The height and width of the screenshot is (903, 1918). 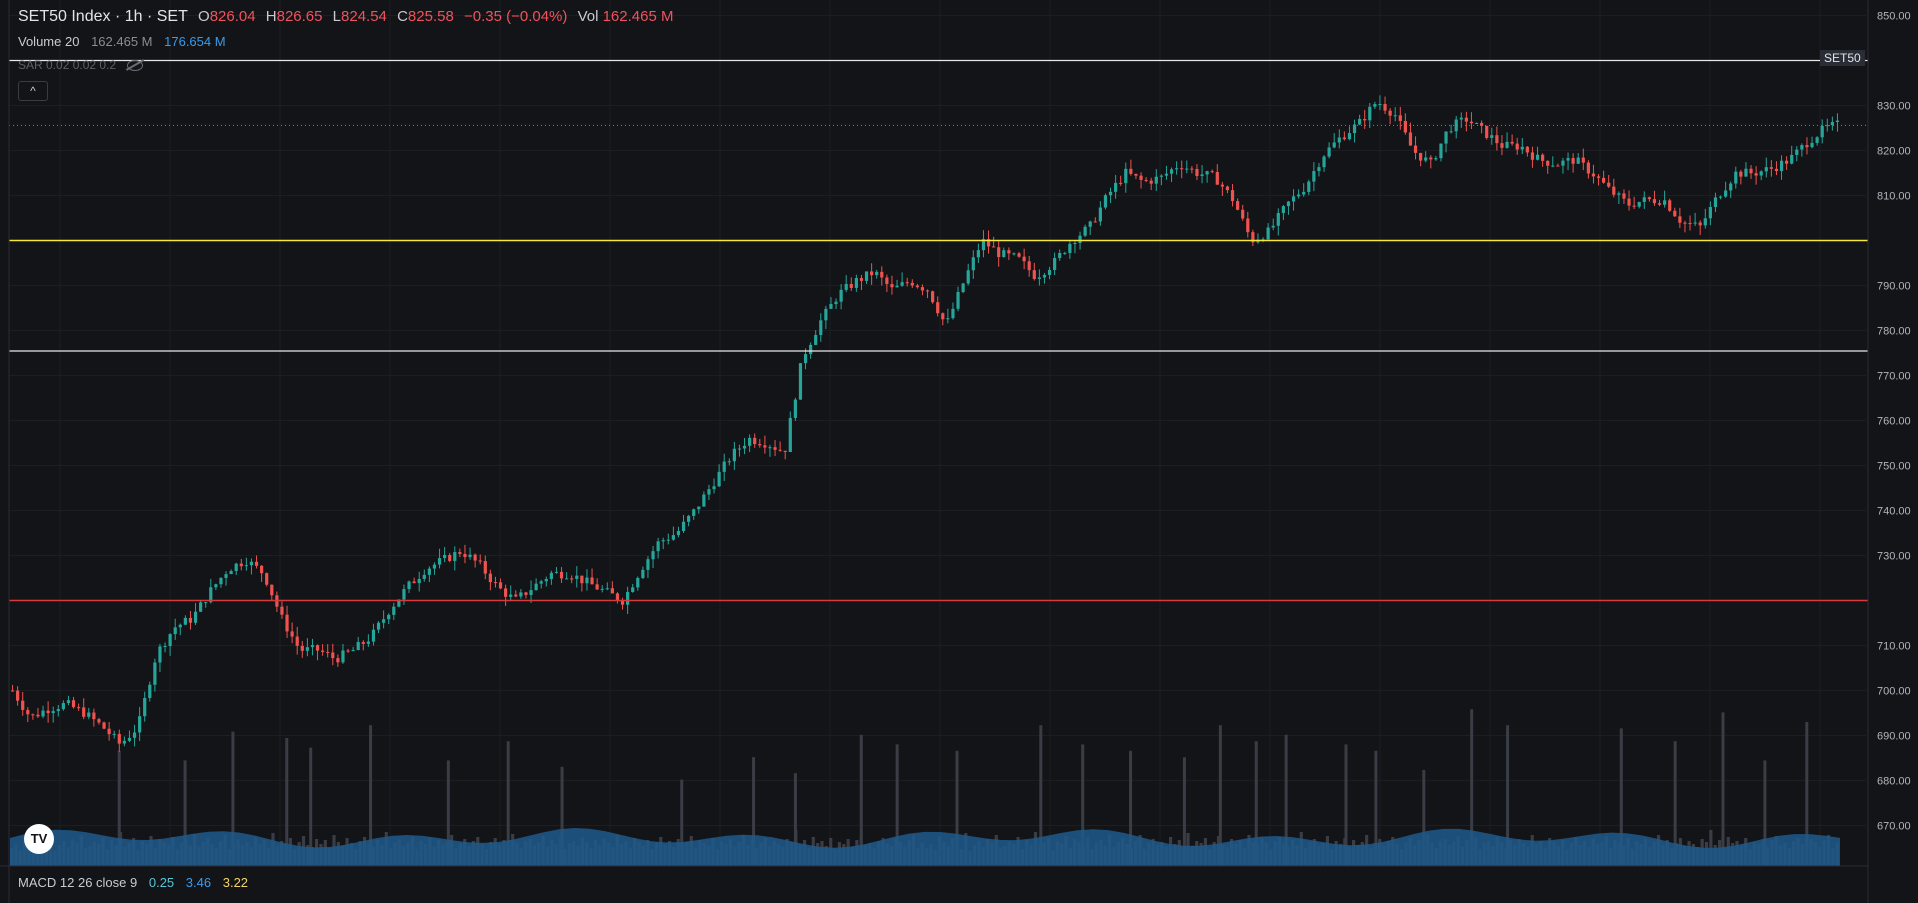 What do you see at coordinates (430, 16) in the screenshot?
I see `close-value: 825.58` at bounding box center [430, 16].